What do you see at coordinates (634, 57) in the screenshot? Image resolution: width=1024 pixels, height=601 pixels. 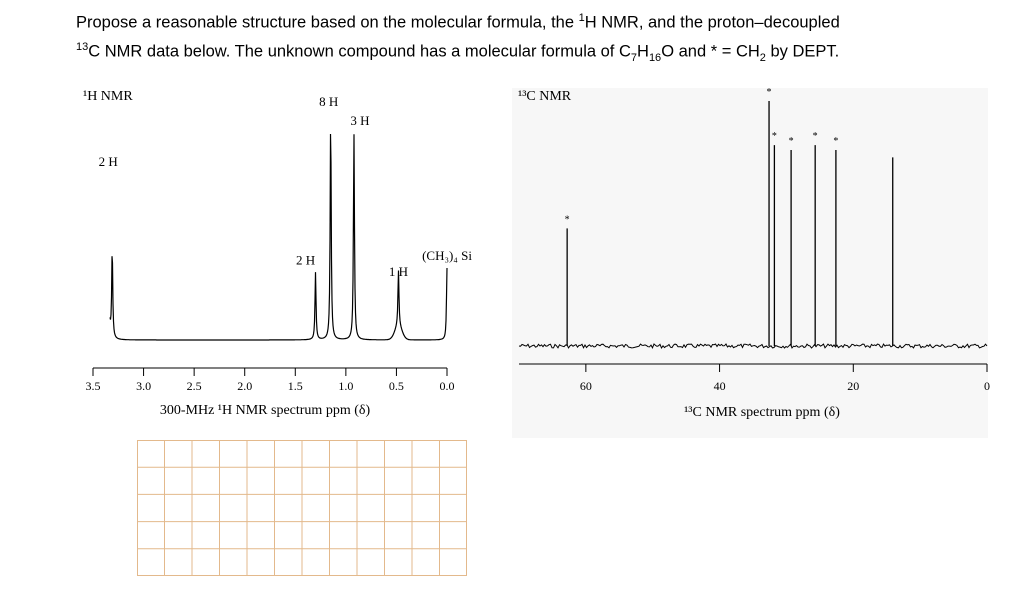 I see `question-line-2-sub-1: 7` at bounding box center [634, 57].